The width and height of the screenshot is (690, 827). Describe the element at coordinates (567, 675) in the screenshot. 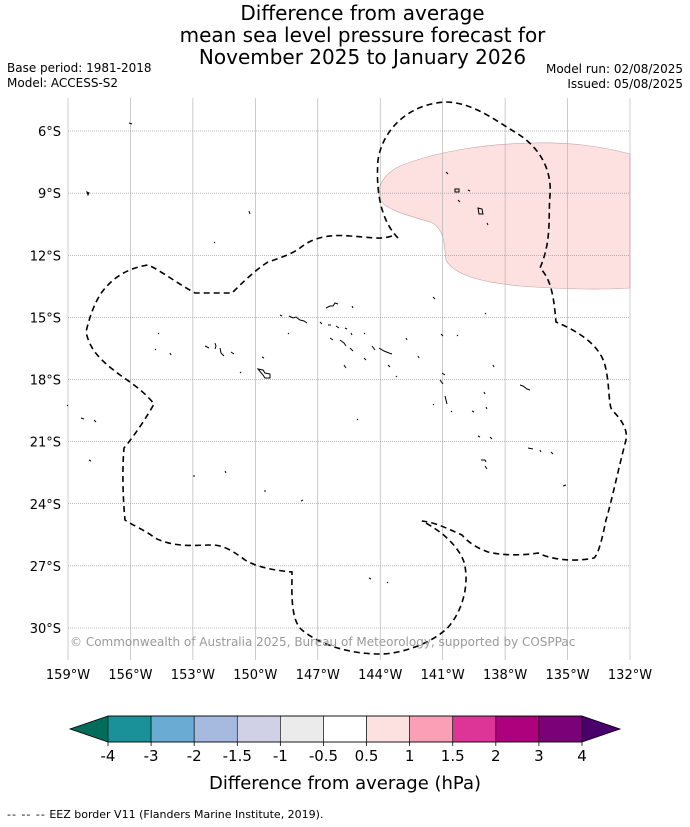

I see `lon-label: 135°W` at that location.